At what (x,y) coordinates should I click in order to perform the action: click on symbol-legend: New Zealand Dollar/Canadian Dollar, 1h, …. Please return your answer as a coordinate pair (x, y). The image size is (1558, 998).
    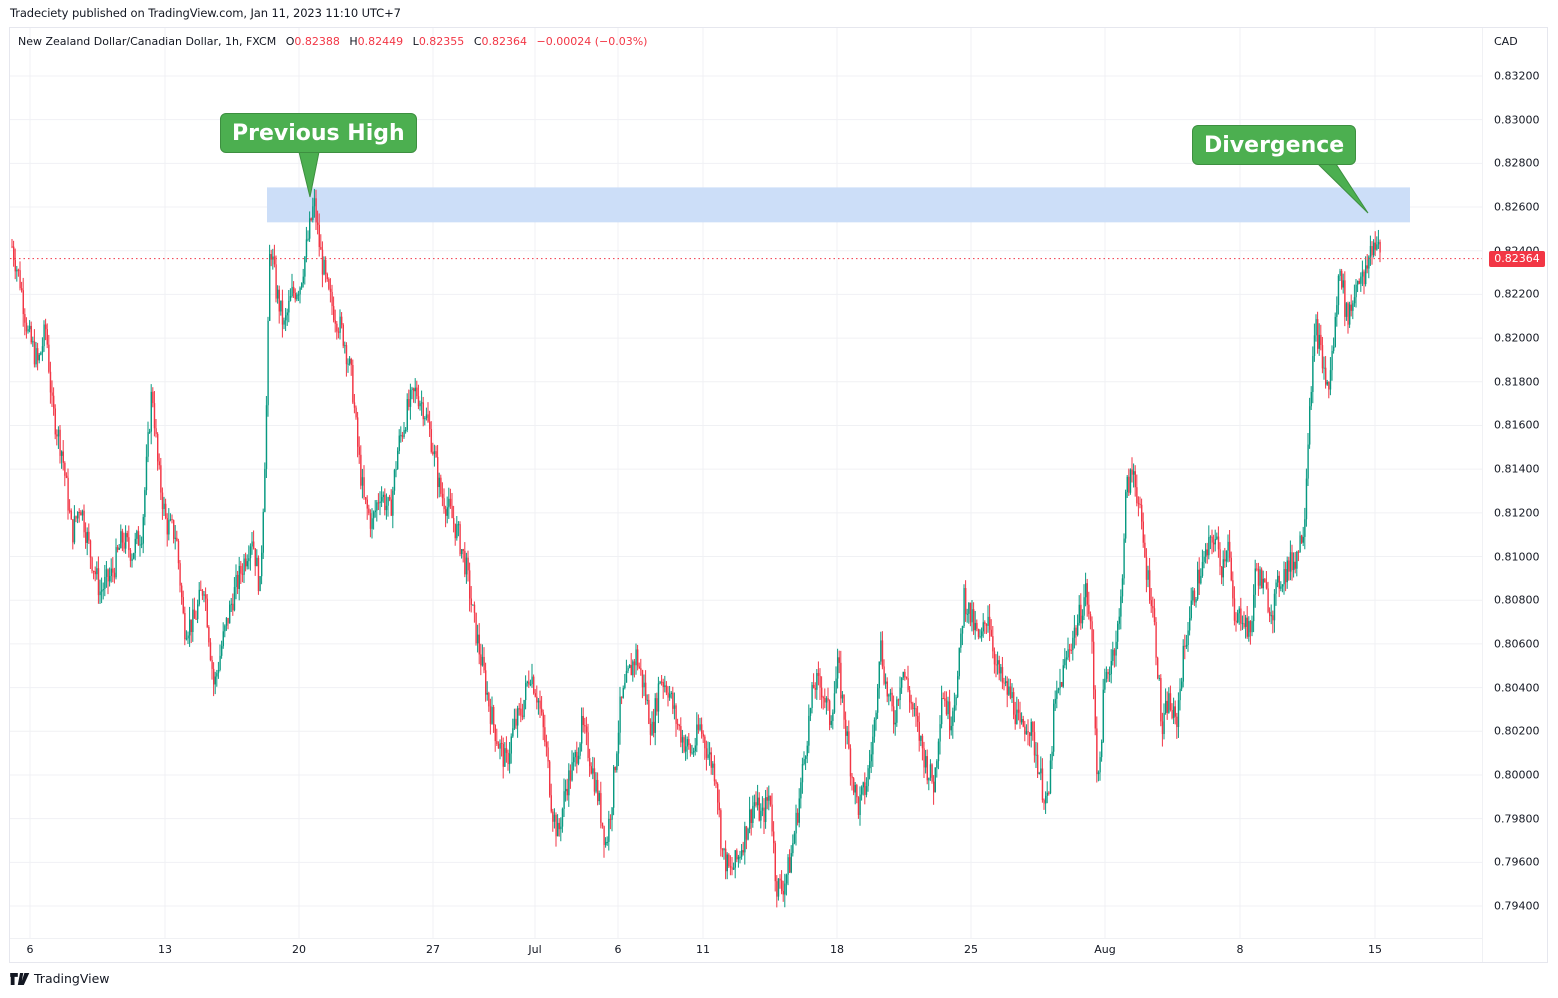
    Looking at the image, I should click on (332, 41).